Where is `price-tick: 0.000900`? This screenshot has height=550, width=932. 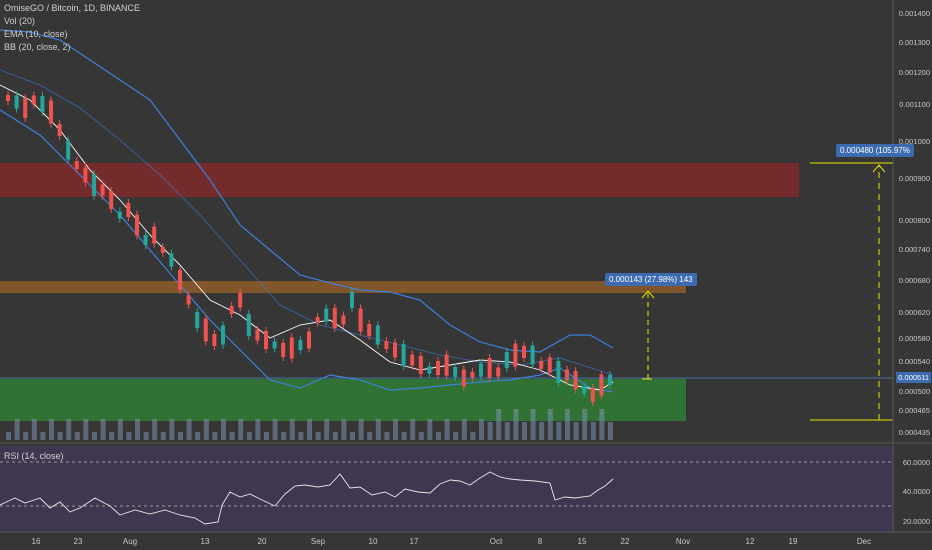
price-tick: 0.000900 is located at coordinates (914, 178).